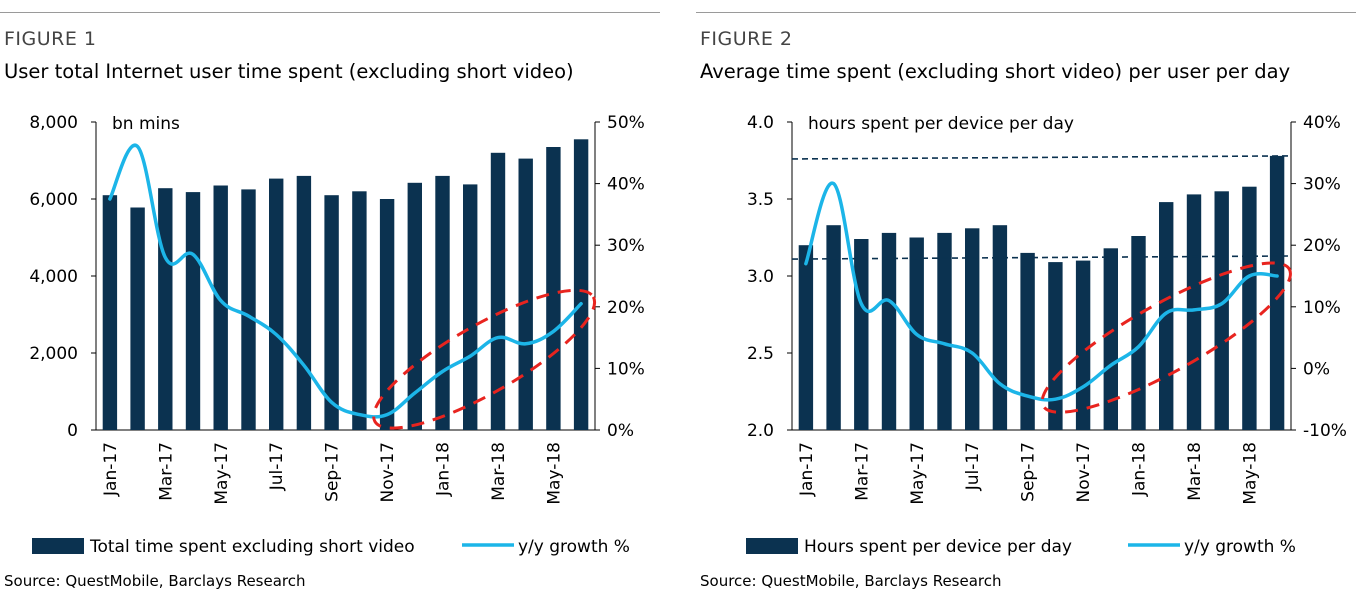 This screenshot has height=601, width=1359. What do you see at coordinates (1325, 431) in the screenshot?
I see `right-axis-tick-label: -10%` at bounding box center [1325, 431].